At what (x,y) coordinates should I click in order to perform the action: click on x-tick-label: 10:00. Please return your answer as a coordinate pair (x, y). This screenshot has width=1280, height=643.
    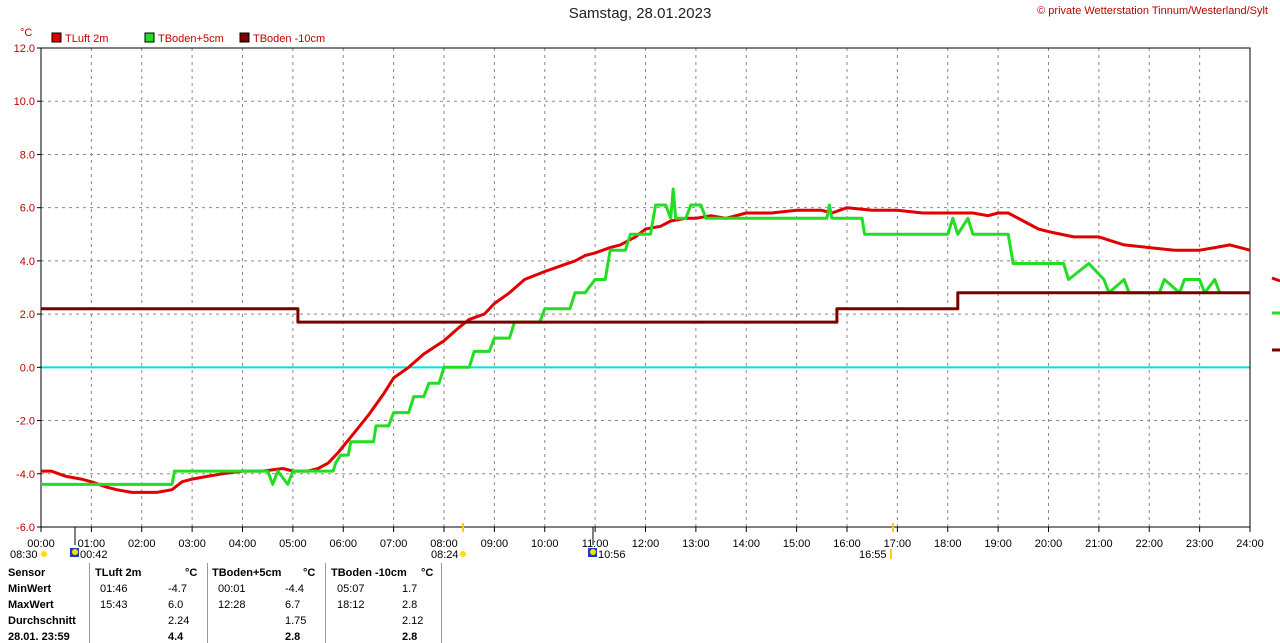
    Looking at the image, I should click on (545, 544).